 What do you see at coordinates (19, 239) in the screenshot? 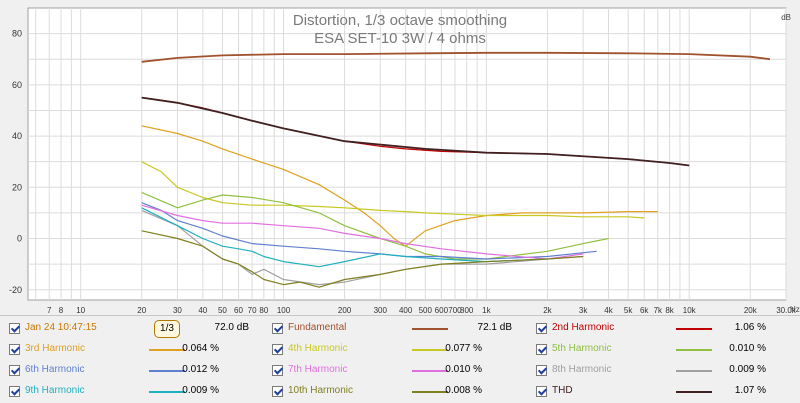
I see `y-tick-label: 0` at bounding box center [19, 239].